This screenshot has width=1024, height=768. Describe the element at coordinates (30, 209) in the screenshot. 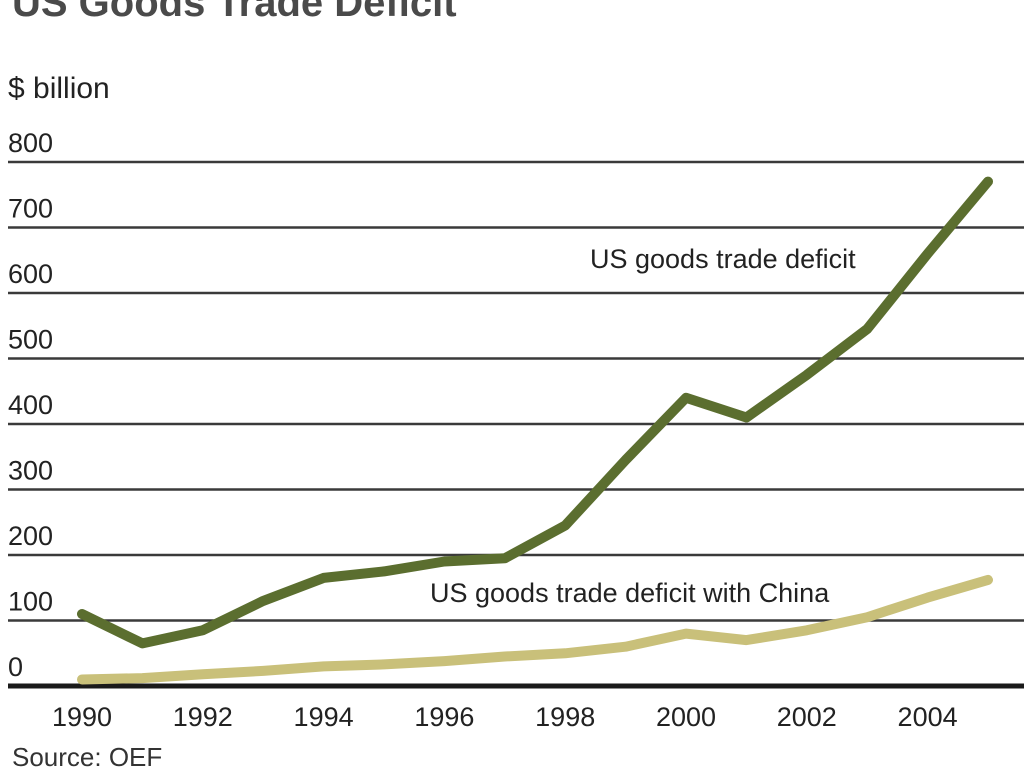

I see `y-tick-label: 700` at that location.